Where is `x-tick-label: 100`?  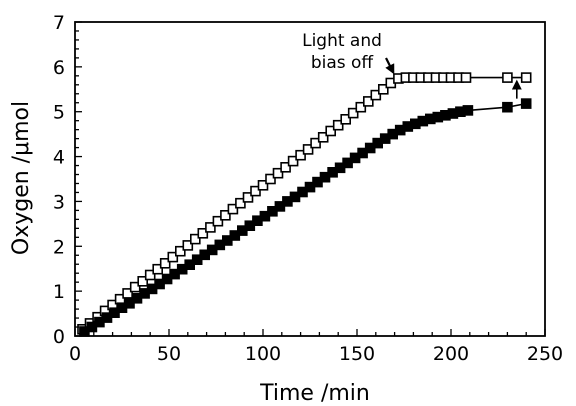
x-tick-label: 100 is located at coordinates (263, 354).